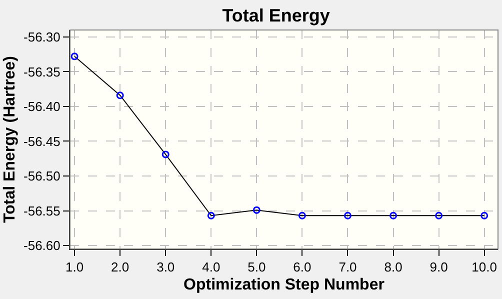  I want to click on y-tick-label: -56.60, so click(42, 246).